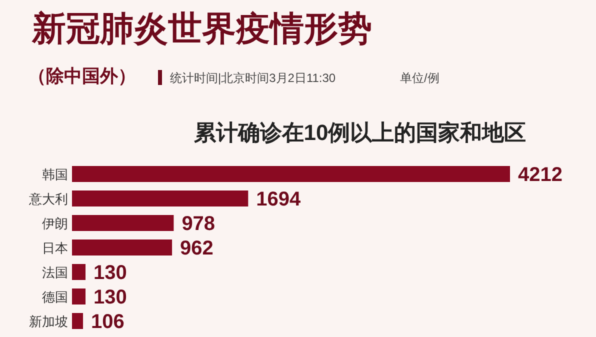  What do you see at coordinates (420, 78) in the screenshot?
I see `text: 单位/例` at bounding box center [420, 78].